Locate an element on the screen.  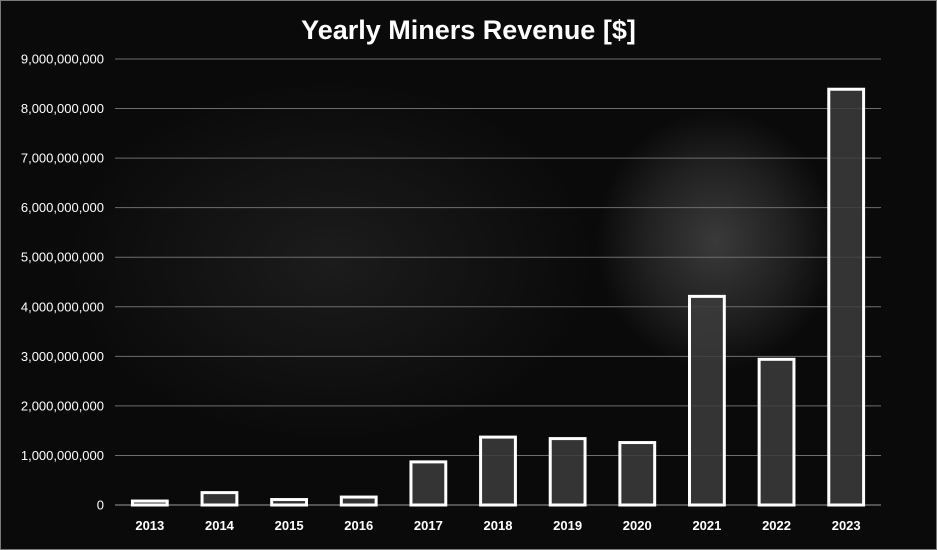
bar-2021 is located at coordinates (707, 400).